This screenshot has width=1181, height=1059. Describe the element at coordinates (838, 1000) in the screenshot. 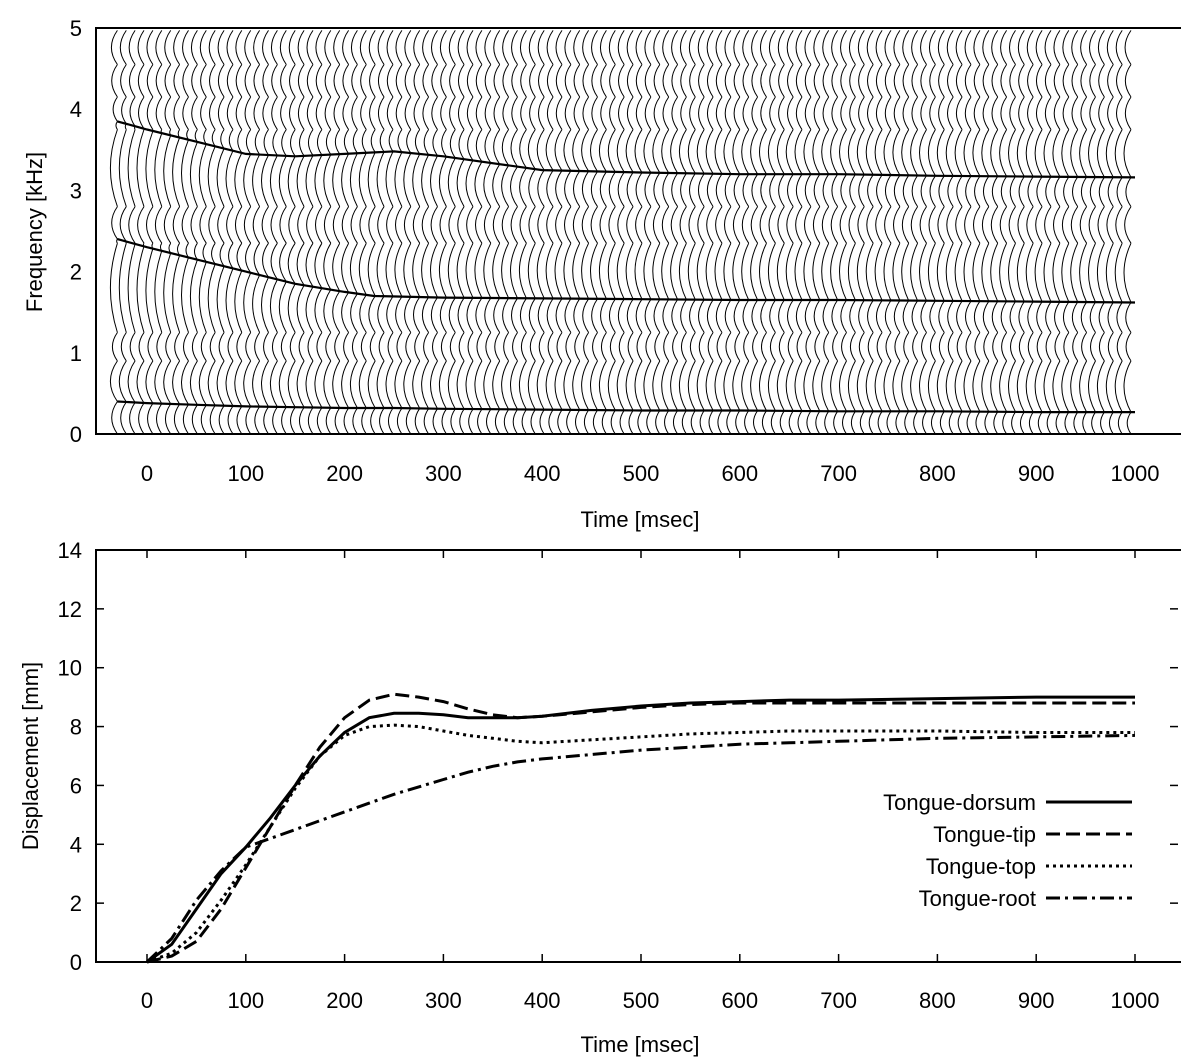

I see `displacement-x-tick-label: 700` at that location.